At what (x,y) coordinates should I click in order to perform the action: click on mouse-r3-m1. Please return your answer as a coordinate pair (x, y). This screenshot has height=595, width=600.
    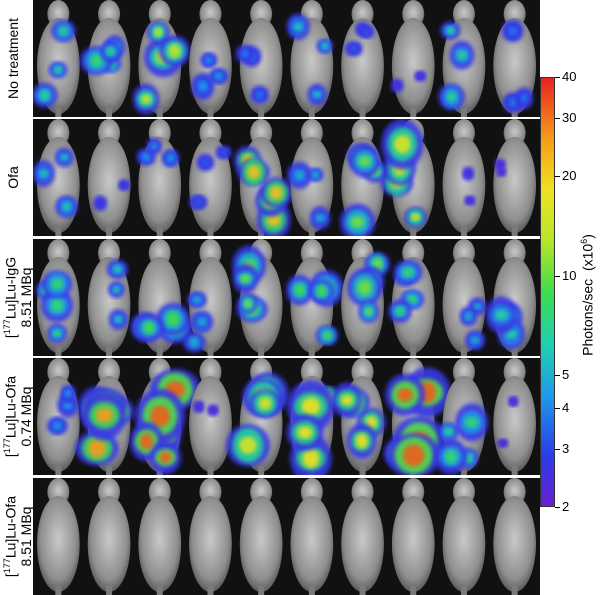
    Looking at the image, I should click on (57, 297).